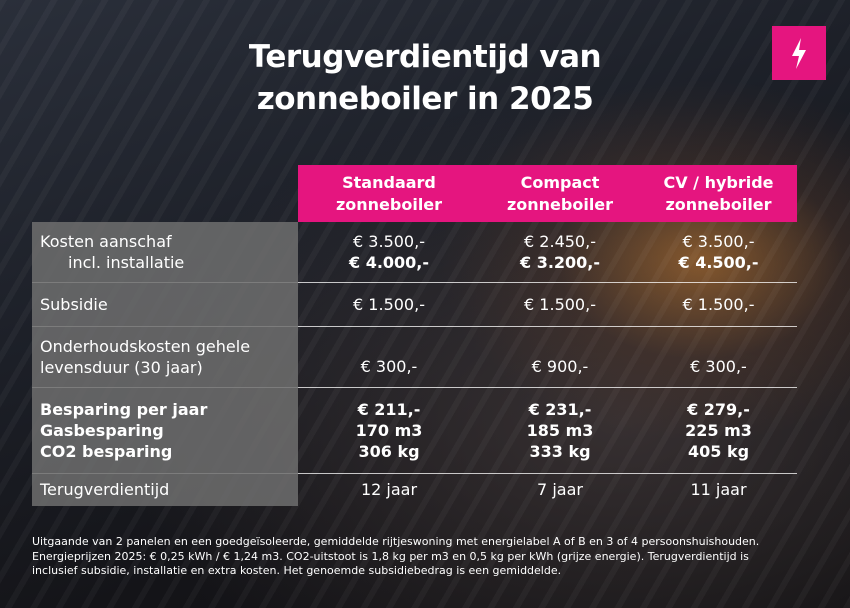  I want to click on label-line: levensduur (30 jaar), so click(121, 367).